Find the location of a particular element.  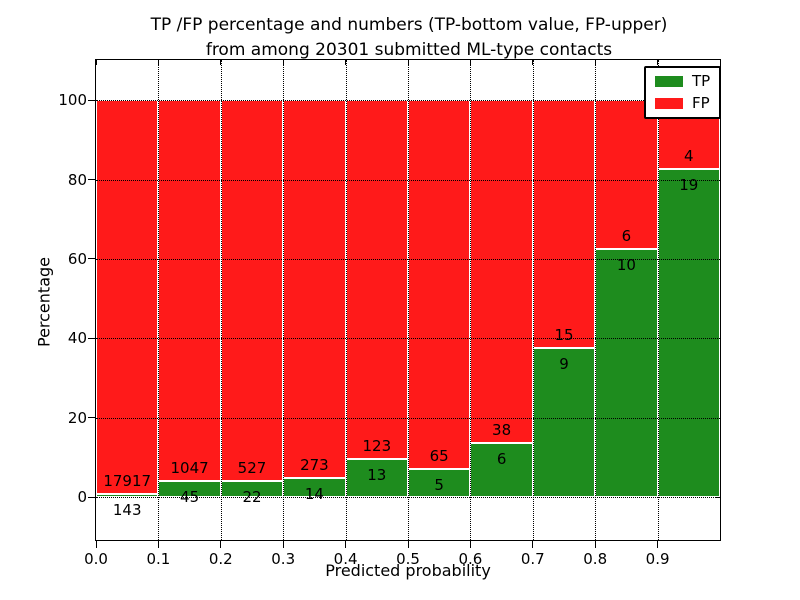

legend-item-fp: FP is located at coordinates (682, 103).